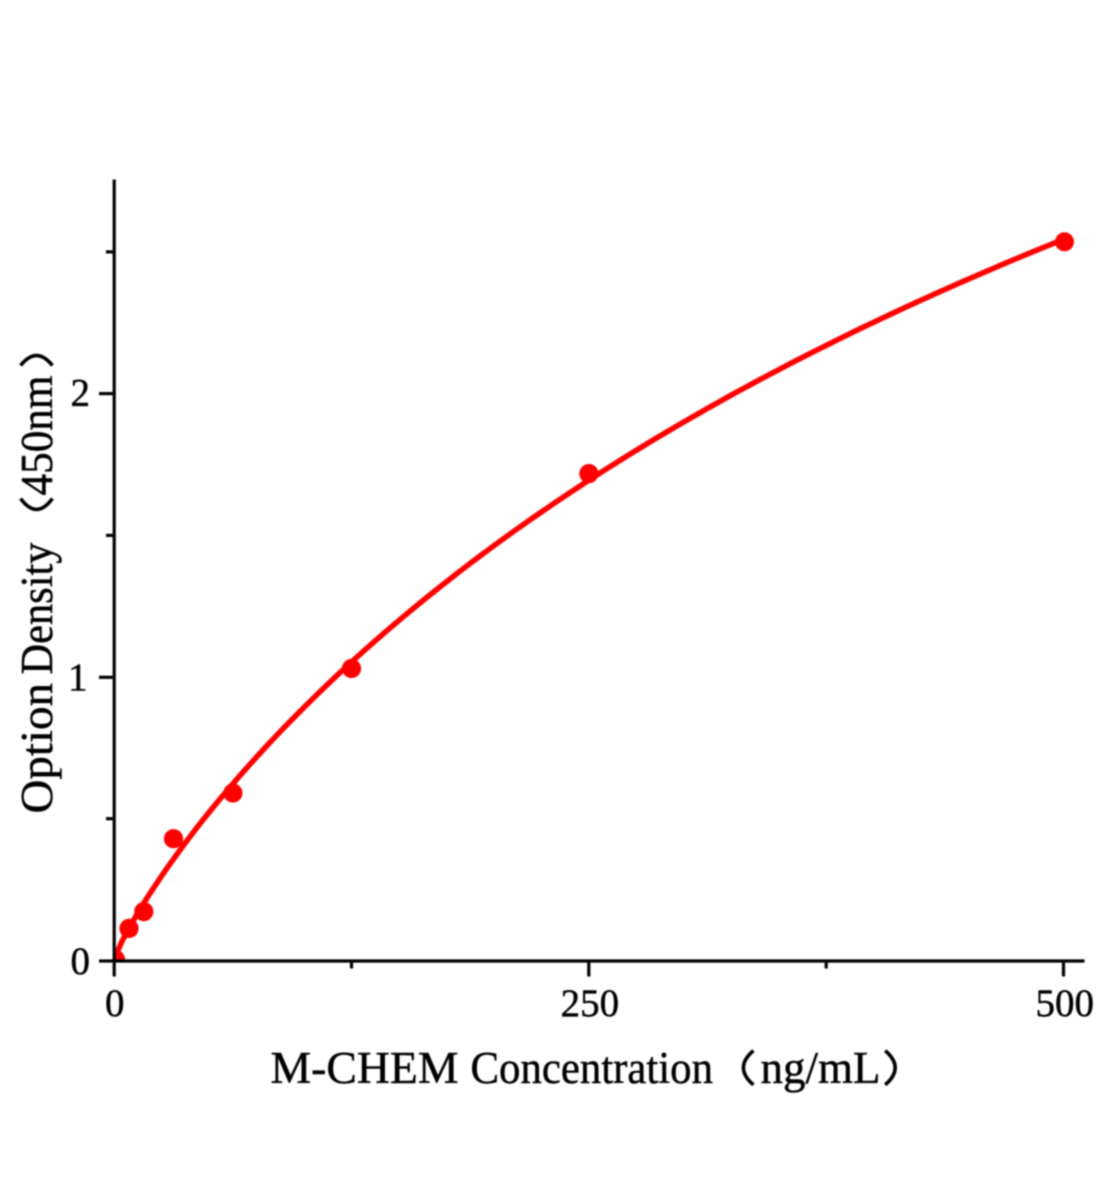  What do you see at coordinates (592, 1068) in the screenshot?
I see `svg-text: Concentration` at bounding box center [592, 1068].